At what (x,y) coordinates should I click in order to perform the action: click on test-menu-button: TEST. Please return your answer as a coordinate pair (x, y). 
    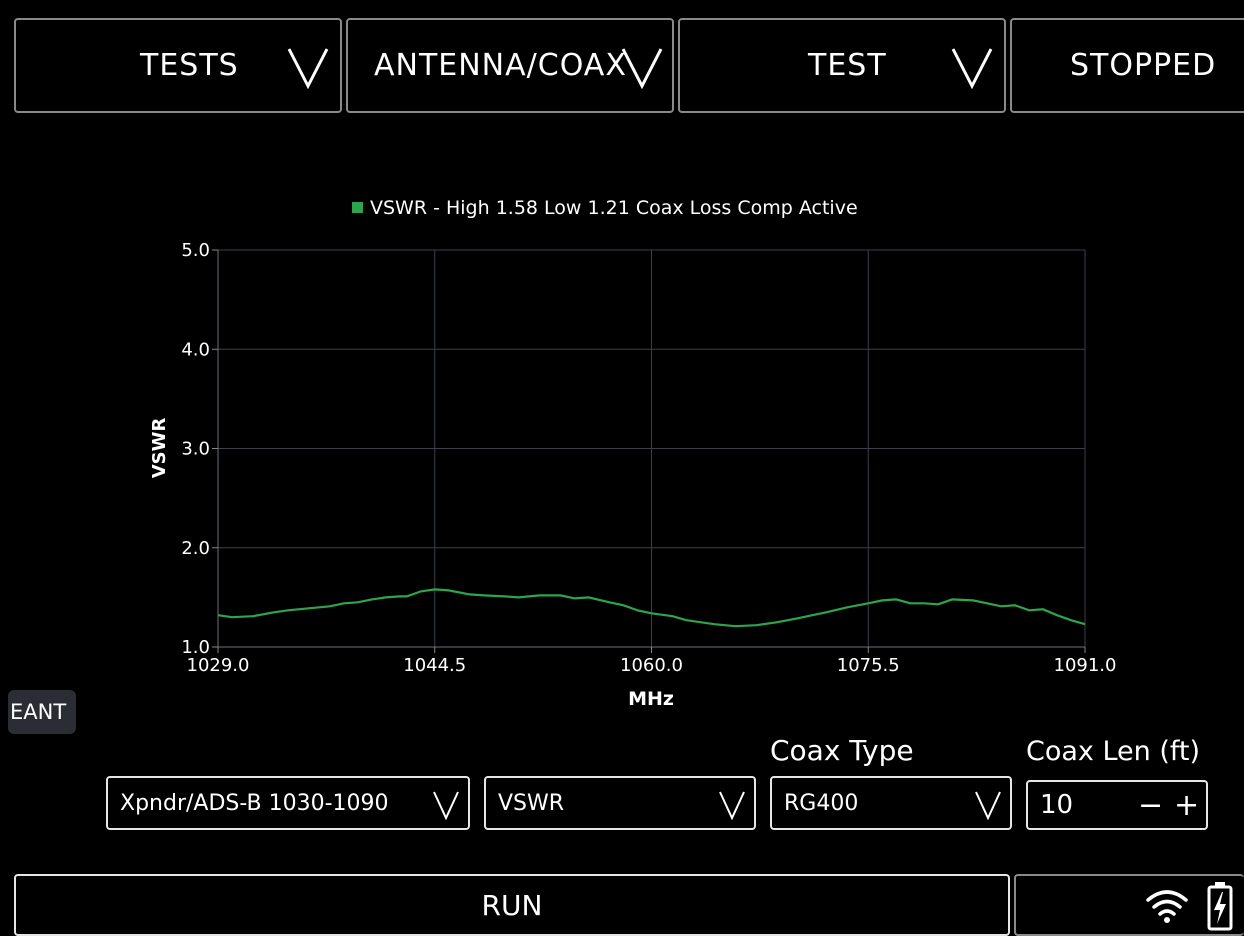
    Looking at the image, I should click on (842, 65).